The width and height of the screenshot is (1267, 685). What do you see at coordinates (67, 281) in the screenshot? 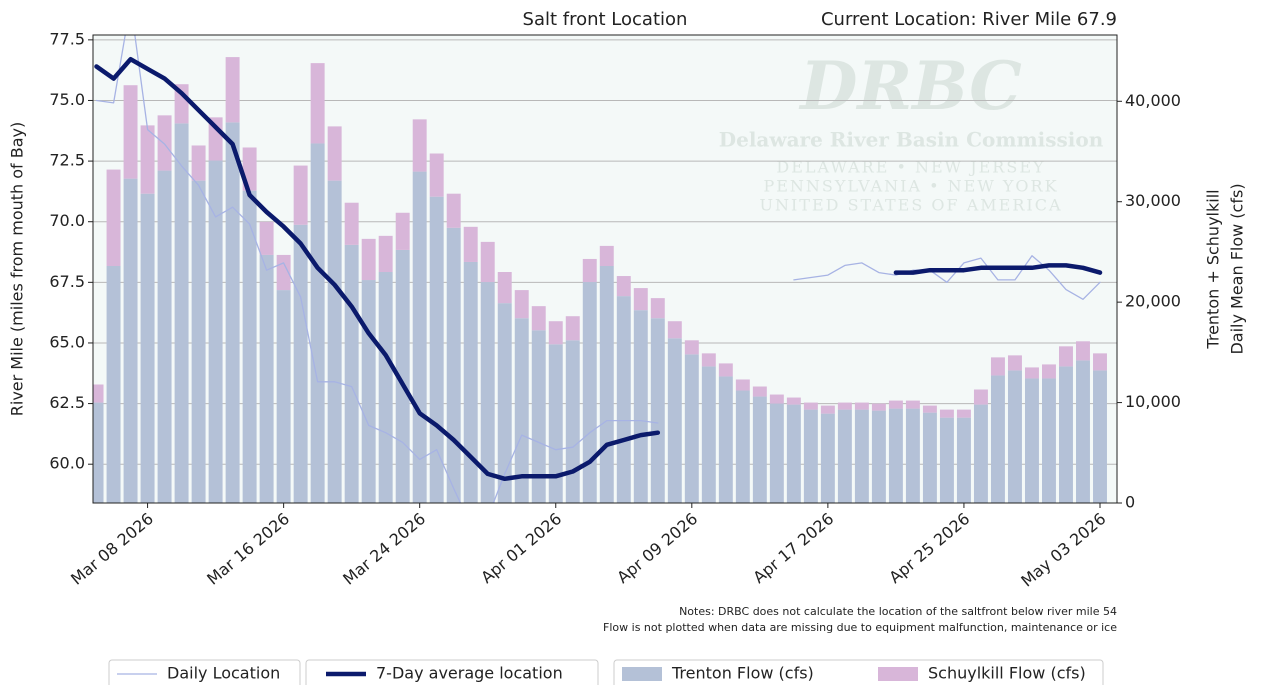
I see `y-tick-label: 67.5` at bounding box center [67, 281].